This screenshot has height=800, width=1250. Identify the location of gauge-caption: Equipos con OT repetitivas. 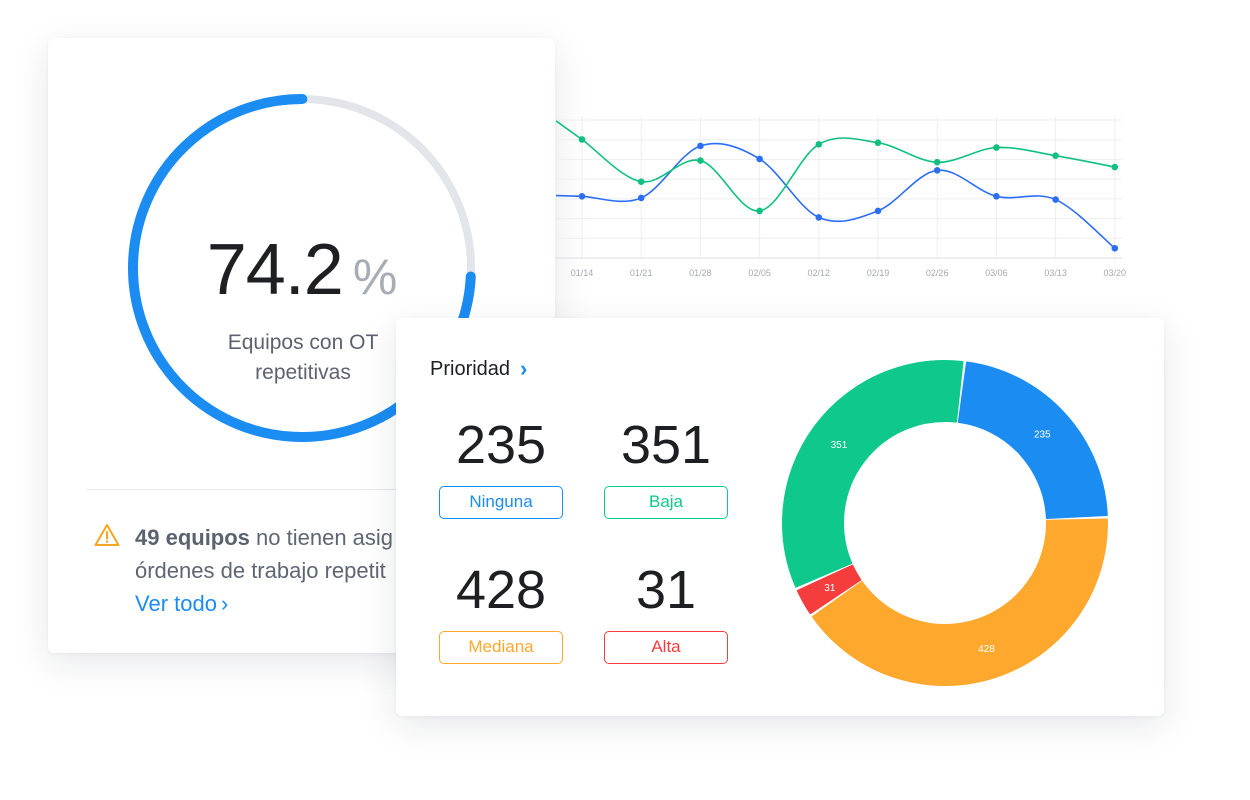
(303, 358).